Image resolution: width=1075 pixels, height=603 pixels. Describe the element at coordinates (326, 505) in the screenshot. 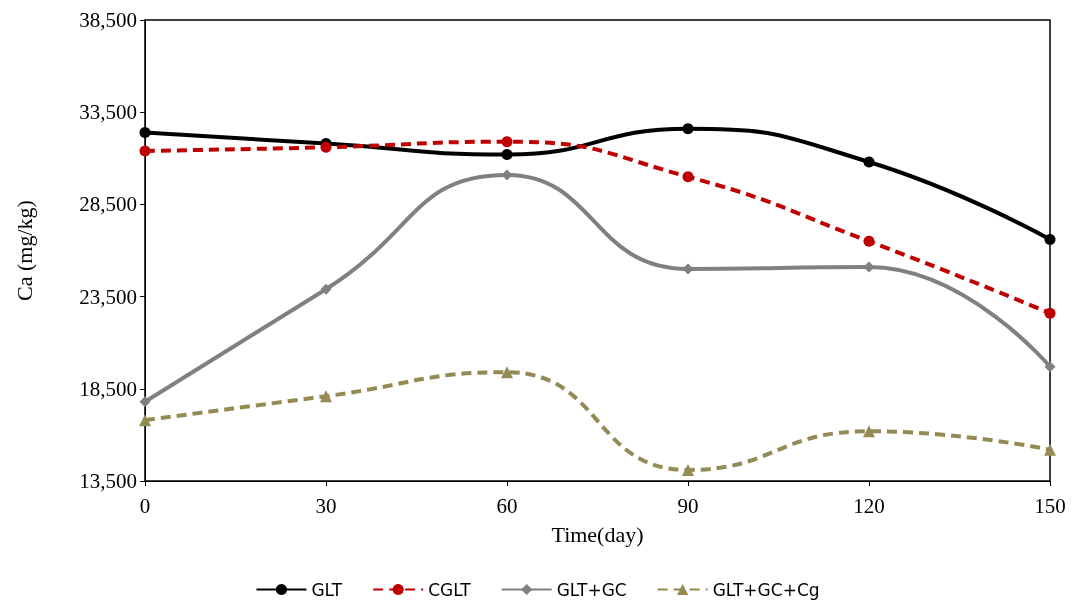

I see `x-tick-label: 30` at that location.